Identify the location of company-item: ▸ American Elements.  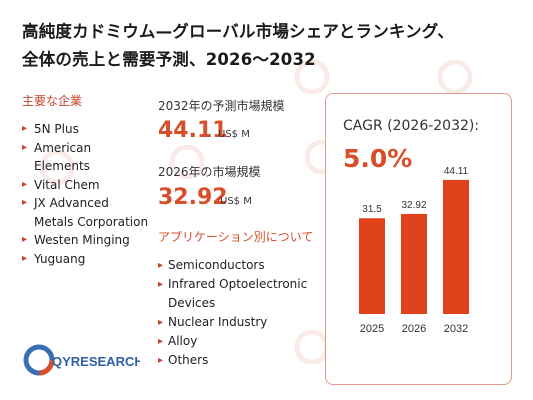
(86, 157).